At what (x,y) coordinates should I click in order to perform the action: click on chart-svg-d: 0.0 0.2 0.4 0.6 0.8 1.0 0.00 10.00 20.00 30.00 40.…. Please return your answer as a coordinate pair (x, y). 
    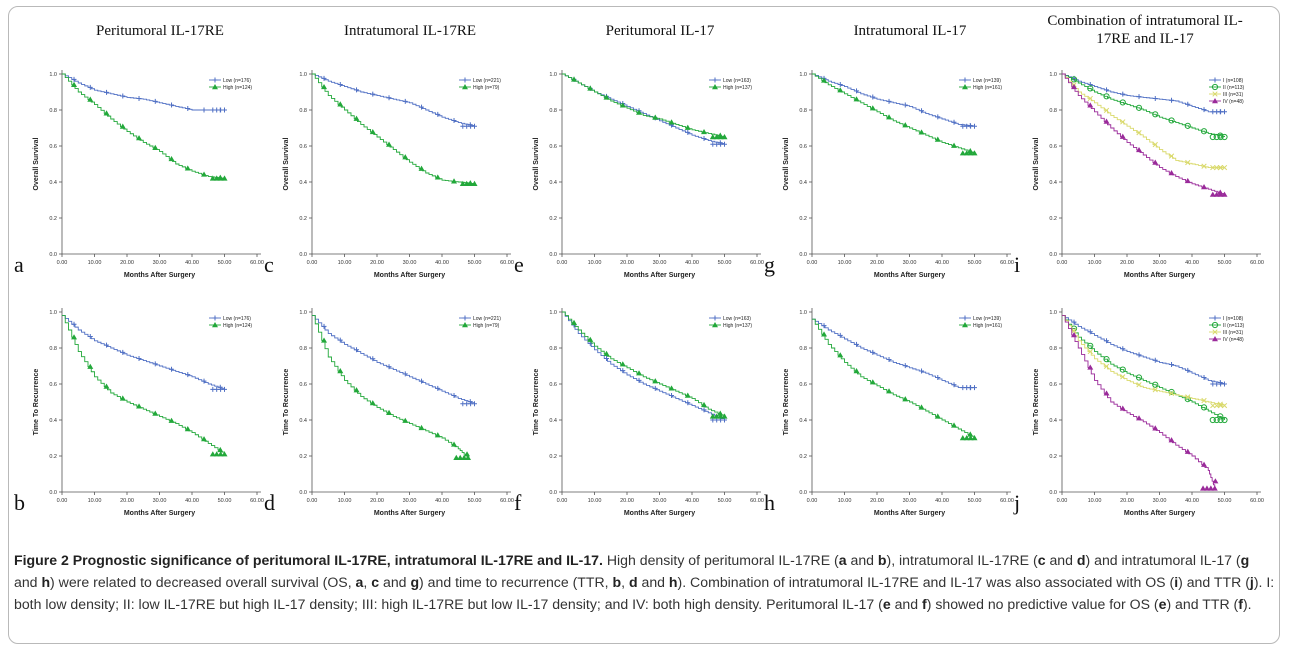
    Looking at the image, I should click on (398, 412).